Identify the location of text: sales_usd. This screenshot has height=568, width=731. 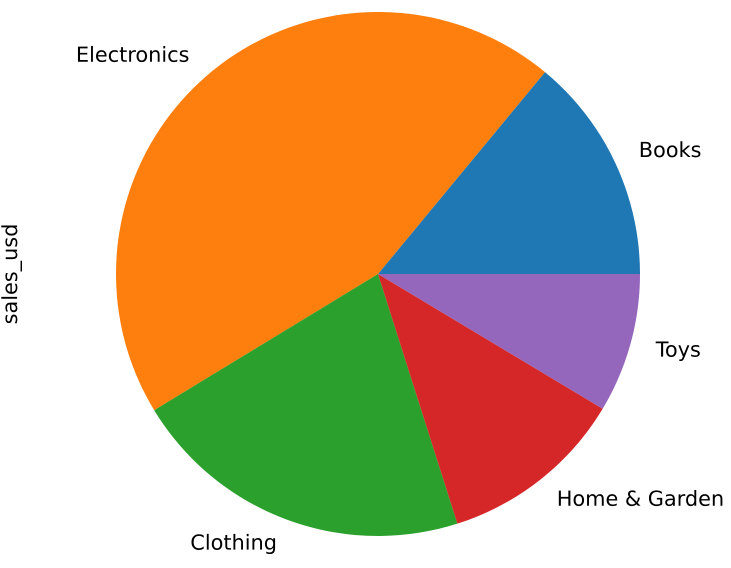
(11, 275).